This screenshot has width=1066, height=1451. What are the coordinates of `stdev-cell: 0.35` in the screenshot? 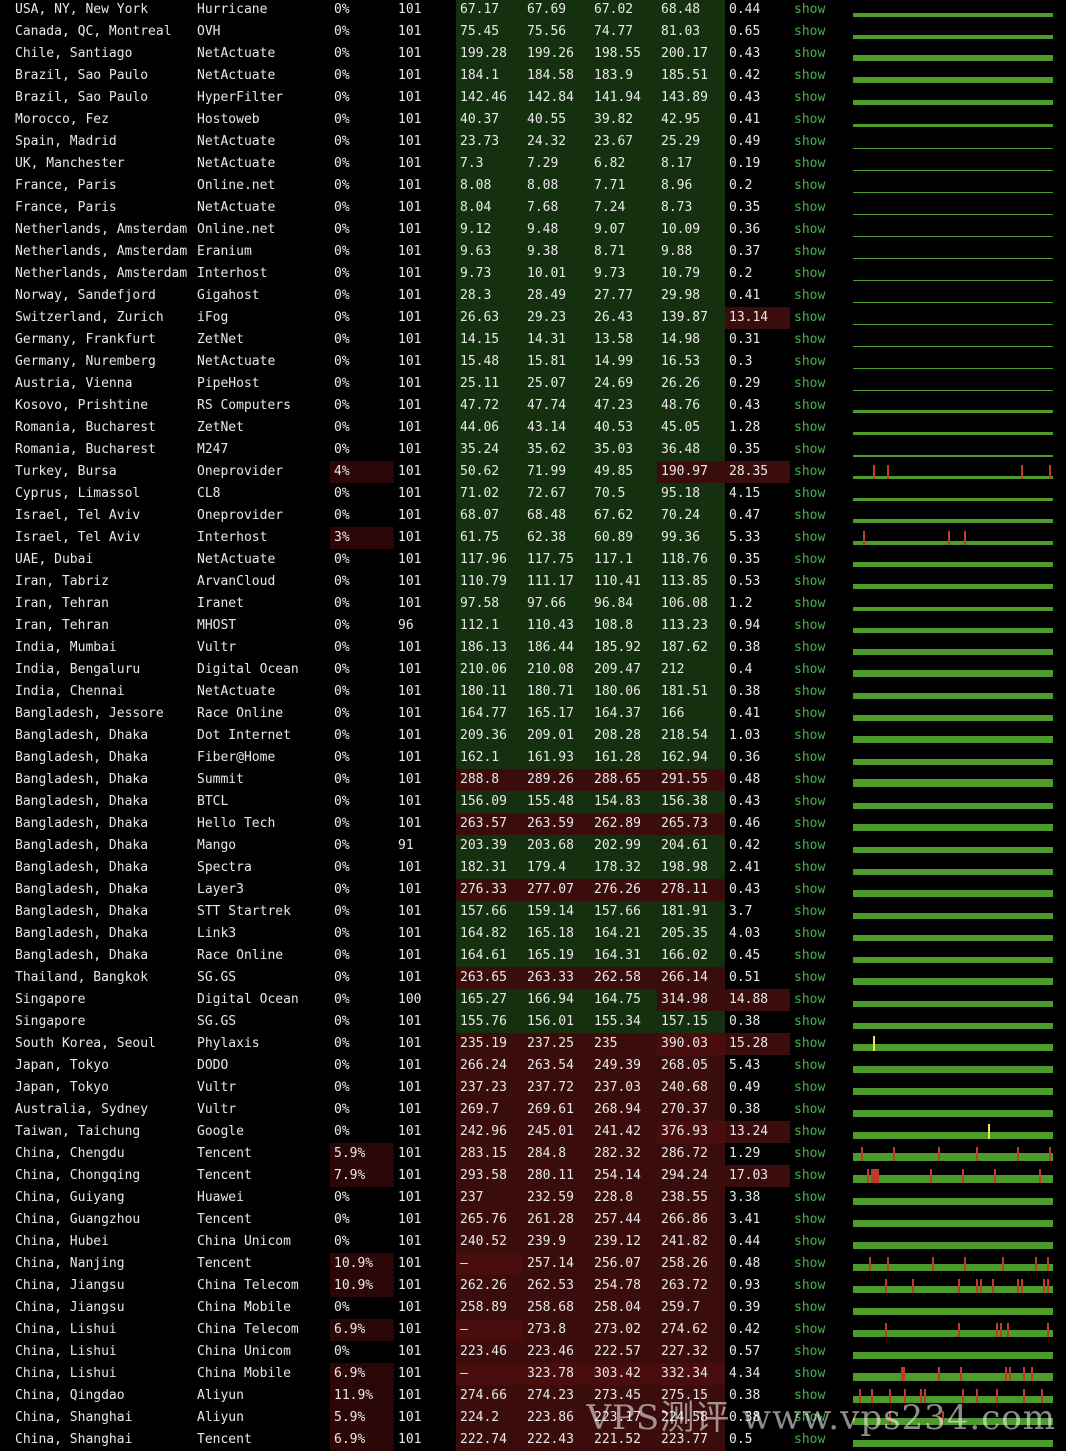 It's located at (745, 449).